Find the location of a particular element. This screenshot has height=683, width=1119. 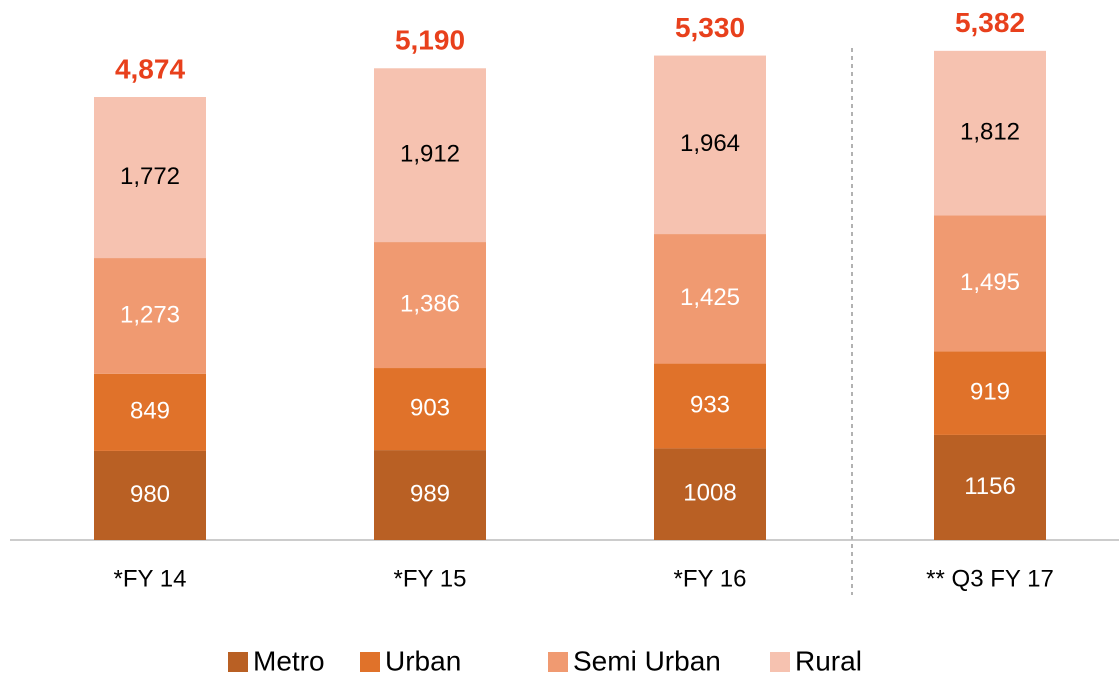

x-tick-label: *FY 16 is located at coordinates (710, 578).